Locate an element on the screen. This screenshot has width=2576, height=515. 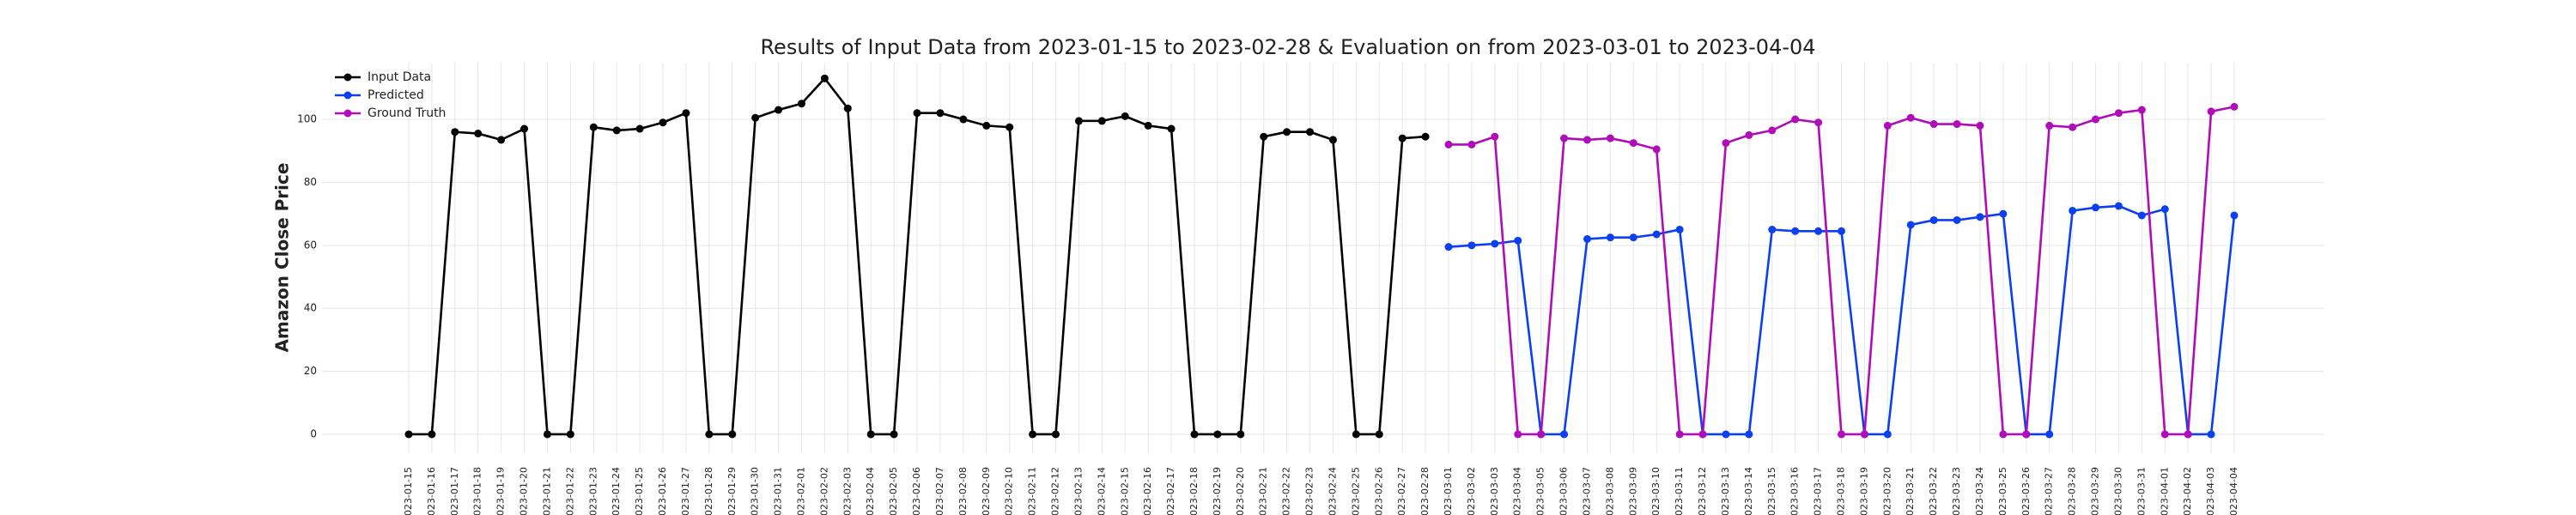
x-tick-label: 2023-01-21 is located at coordinates (546, 491).